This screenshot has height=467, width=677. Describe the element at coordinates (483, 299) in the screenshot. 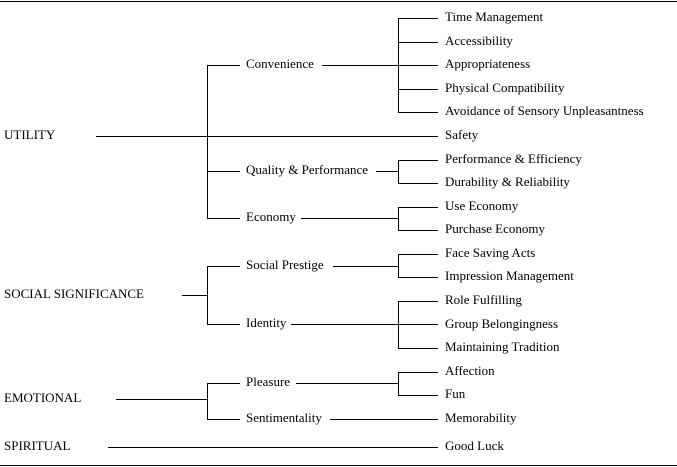

I see `item-label: Role Fulfilling` at that location.